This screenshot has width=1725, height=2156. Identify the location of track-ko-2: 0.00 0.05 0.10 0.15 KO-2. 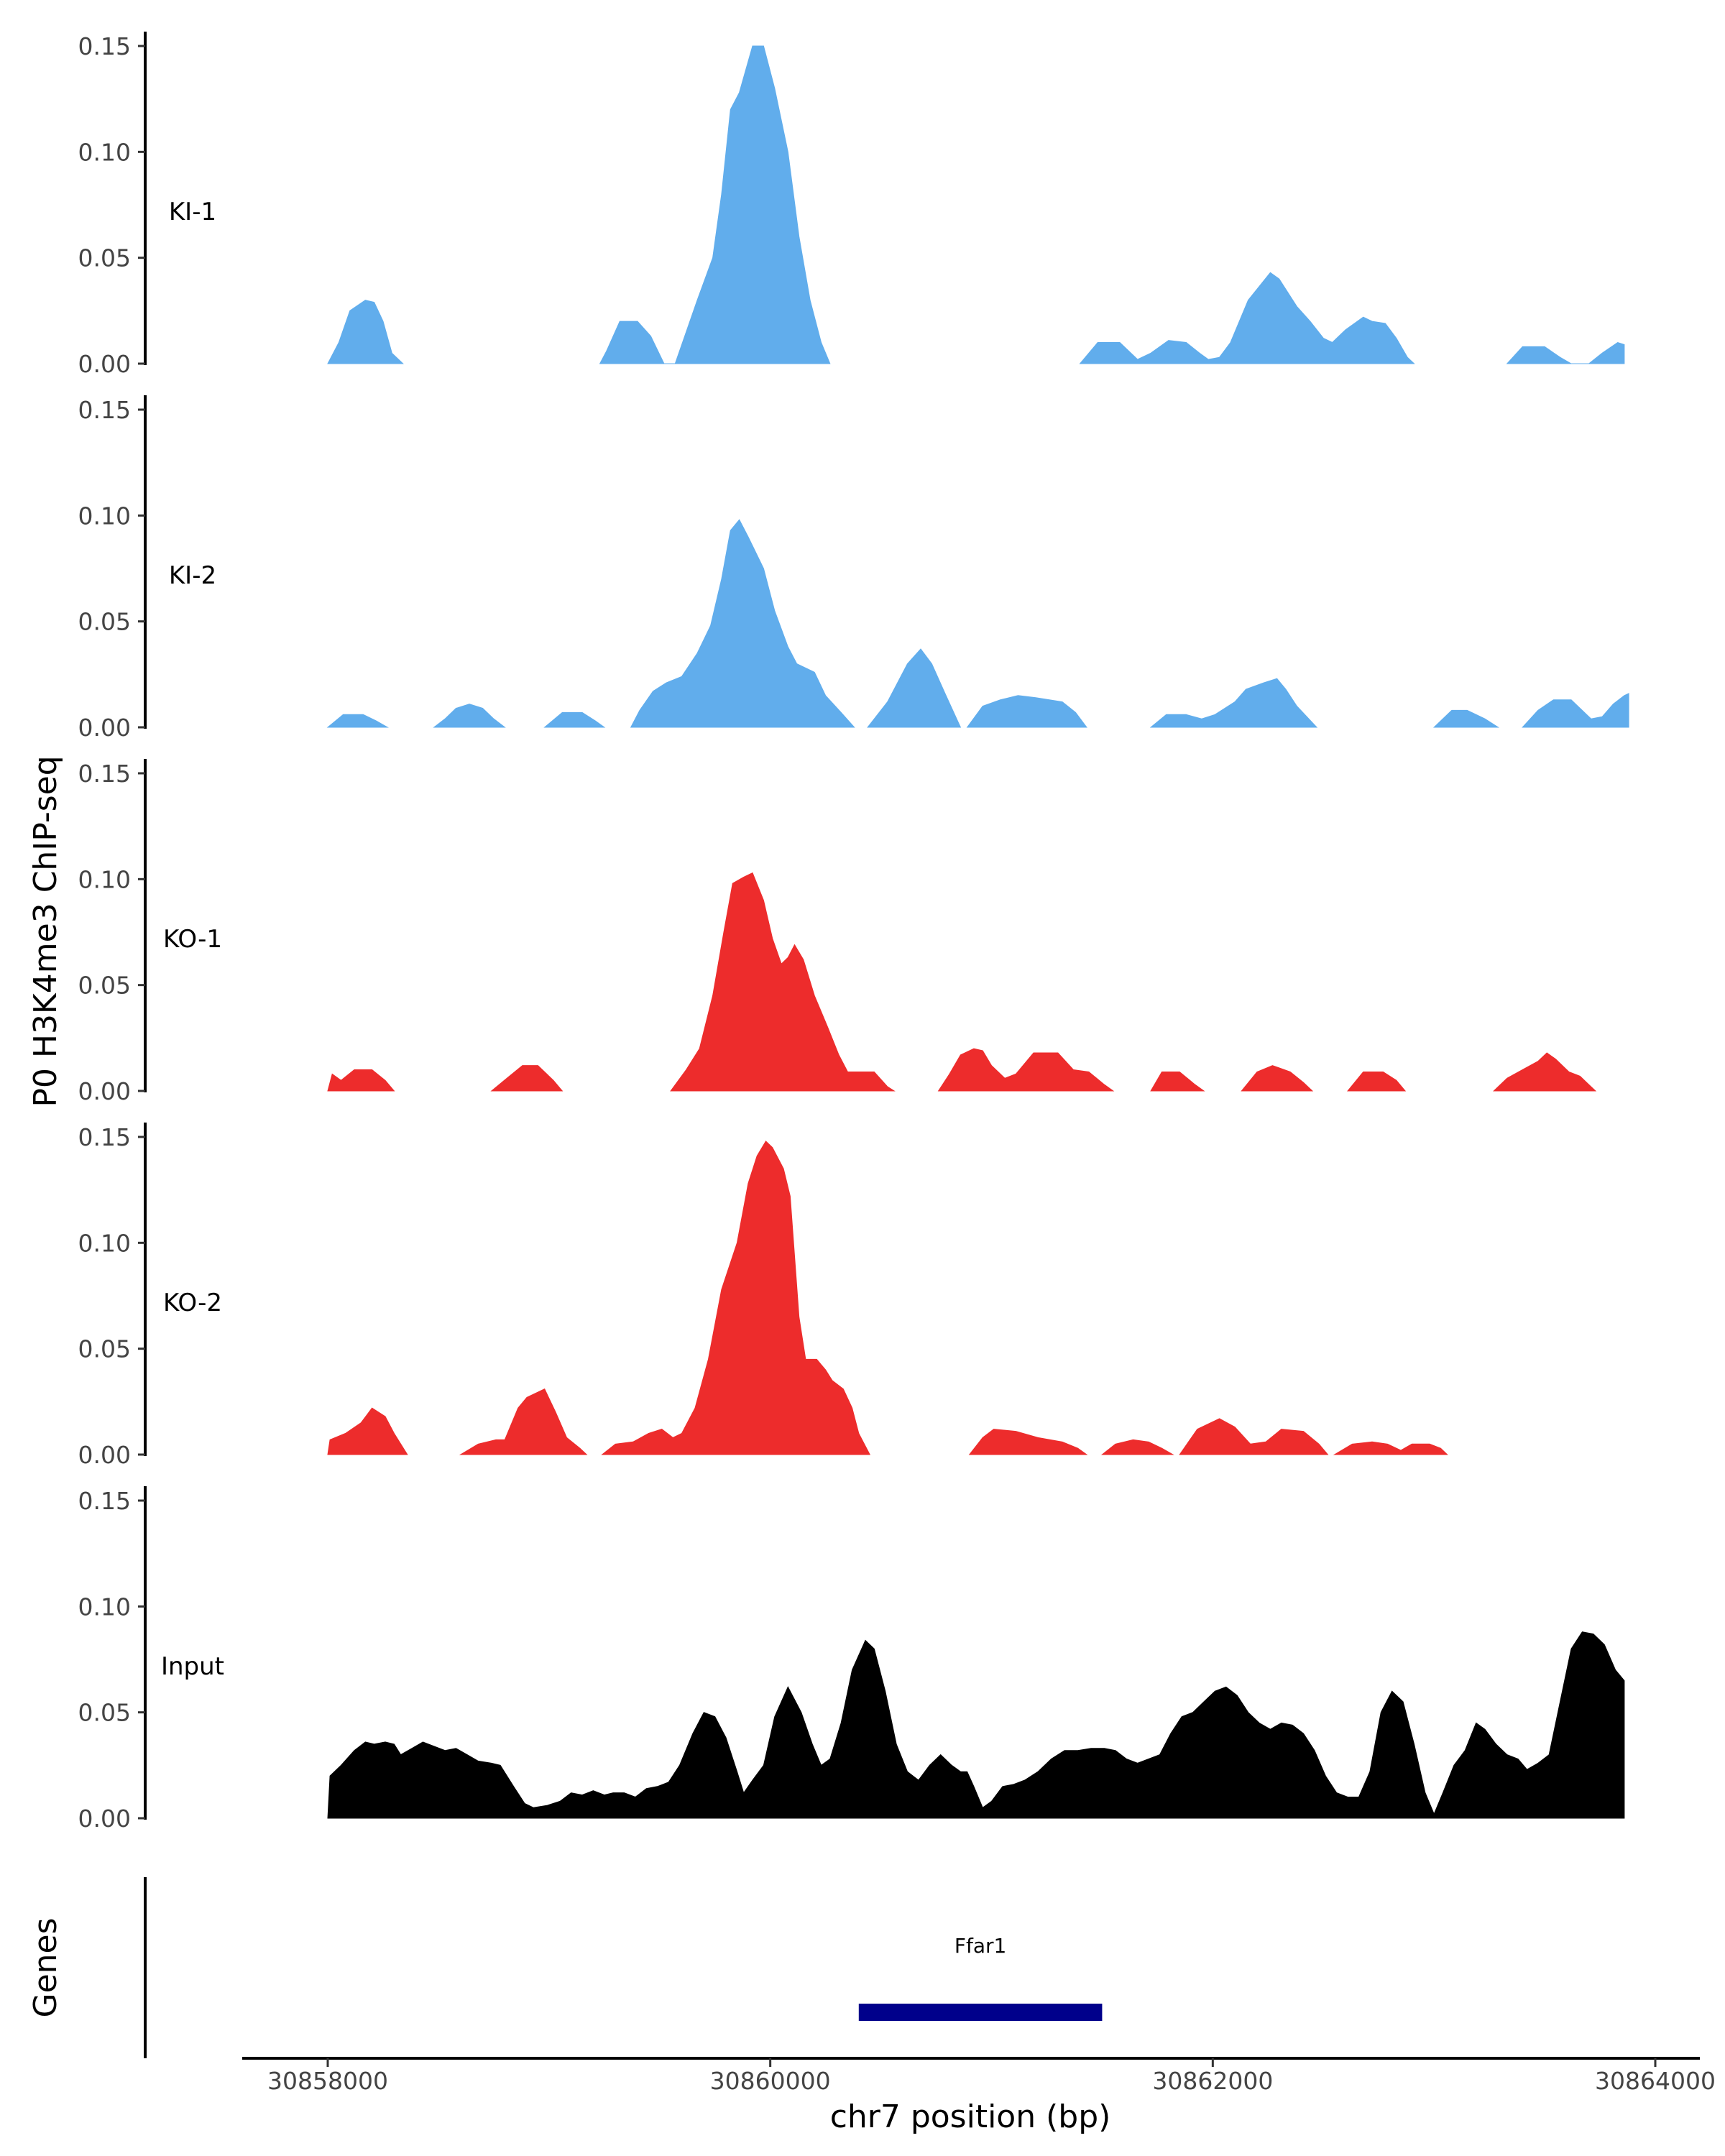
(763, 1296).